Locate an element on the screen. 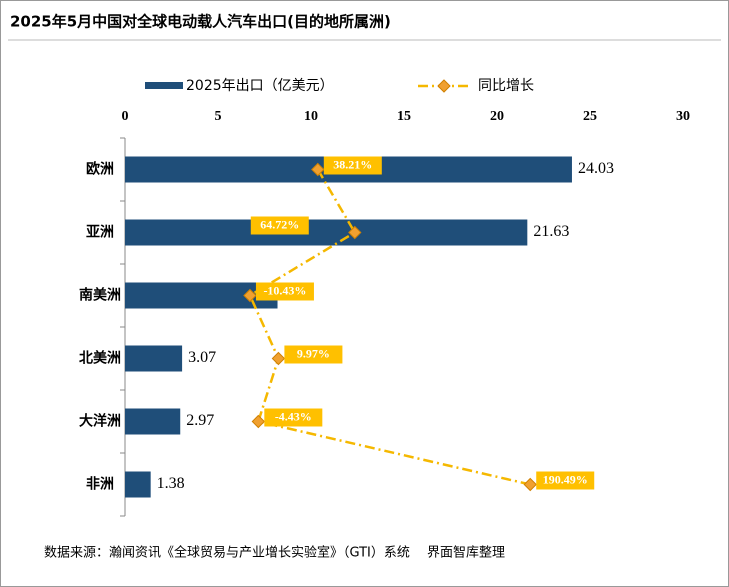 The height and width of the screenshot is (587, 729). growth-label: 190.49% is located at coordinates (565, 479).